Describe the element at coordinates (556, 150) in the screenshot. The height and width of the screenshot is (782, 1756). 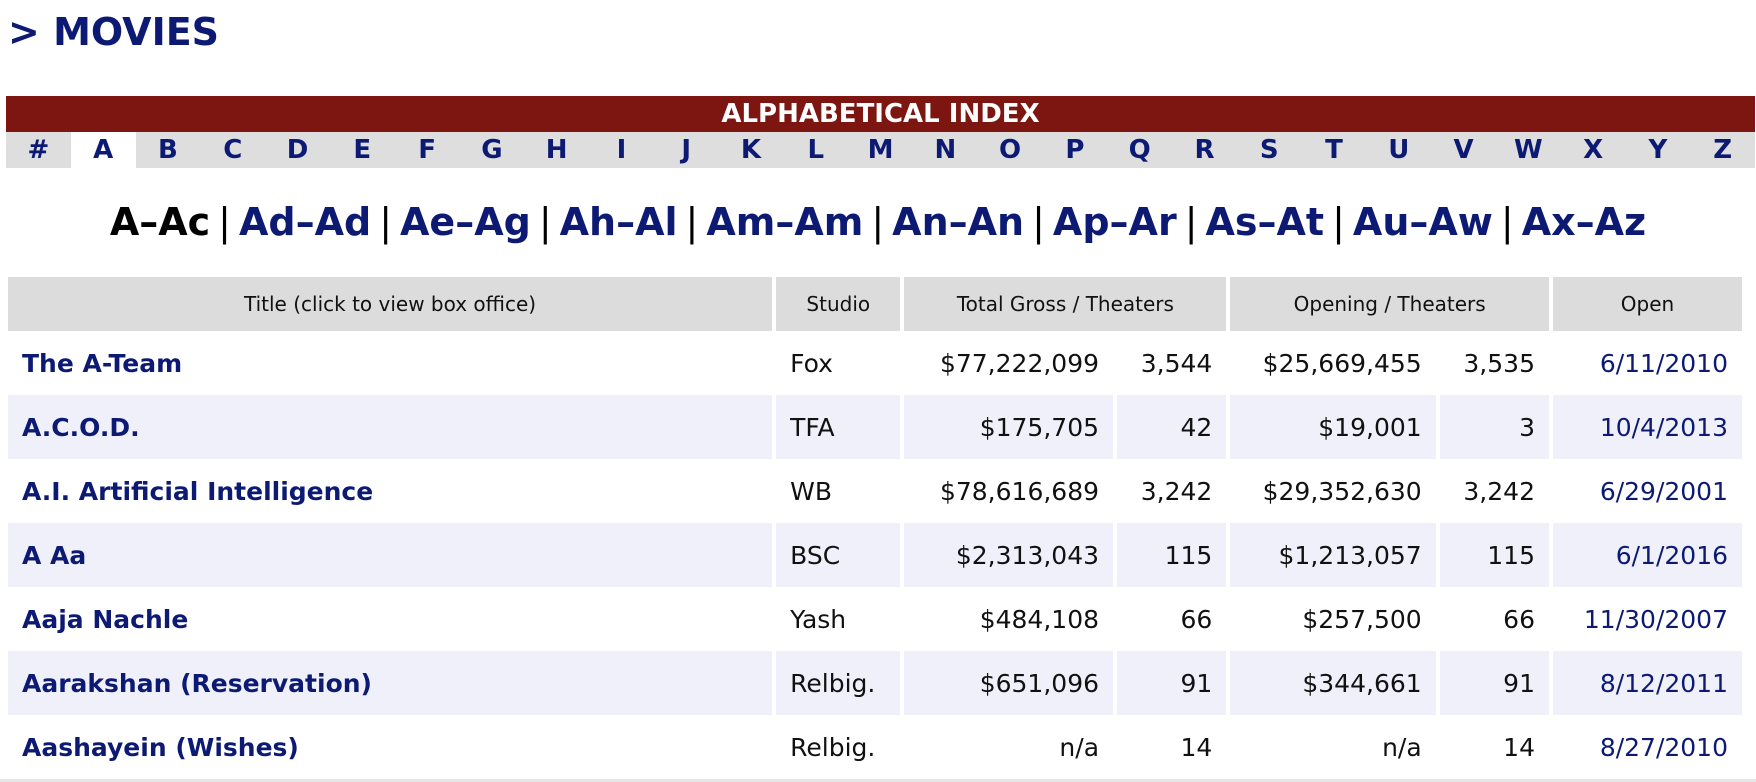
I see `letter-tab-h: H` at that location.